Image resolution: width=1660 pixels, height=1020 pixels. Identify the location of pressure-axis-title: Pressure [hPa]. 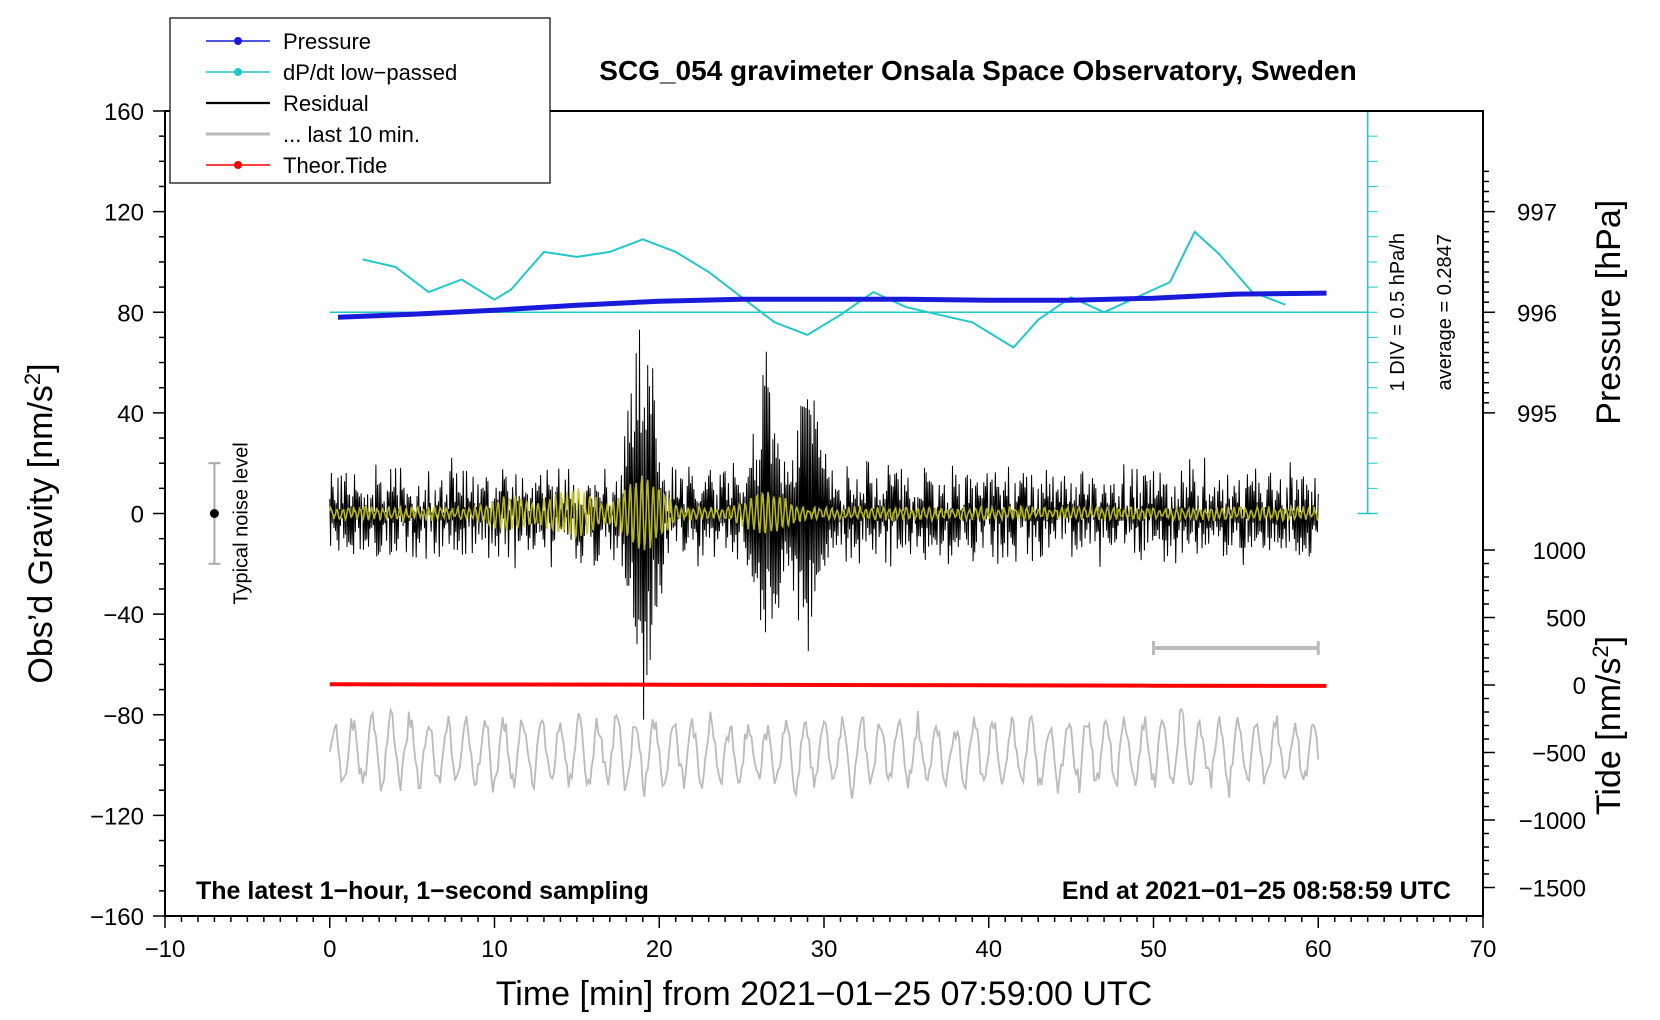
(1609, 312).